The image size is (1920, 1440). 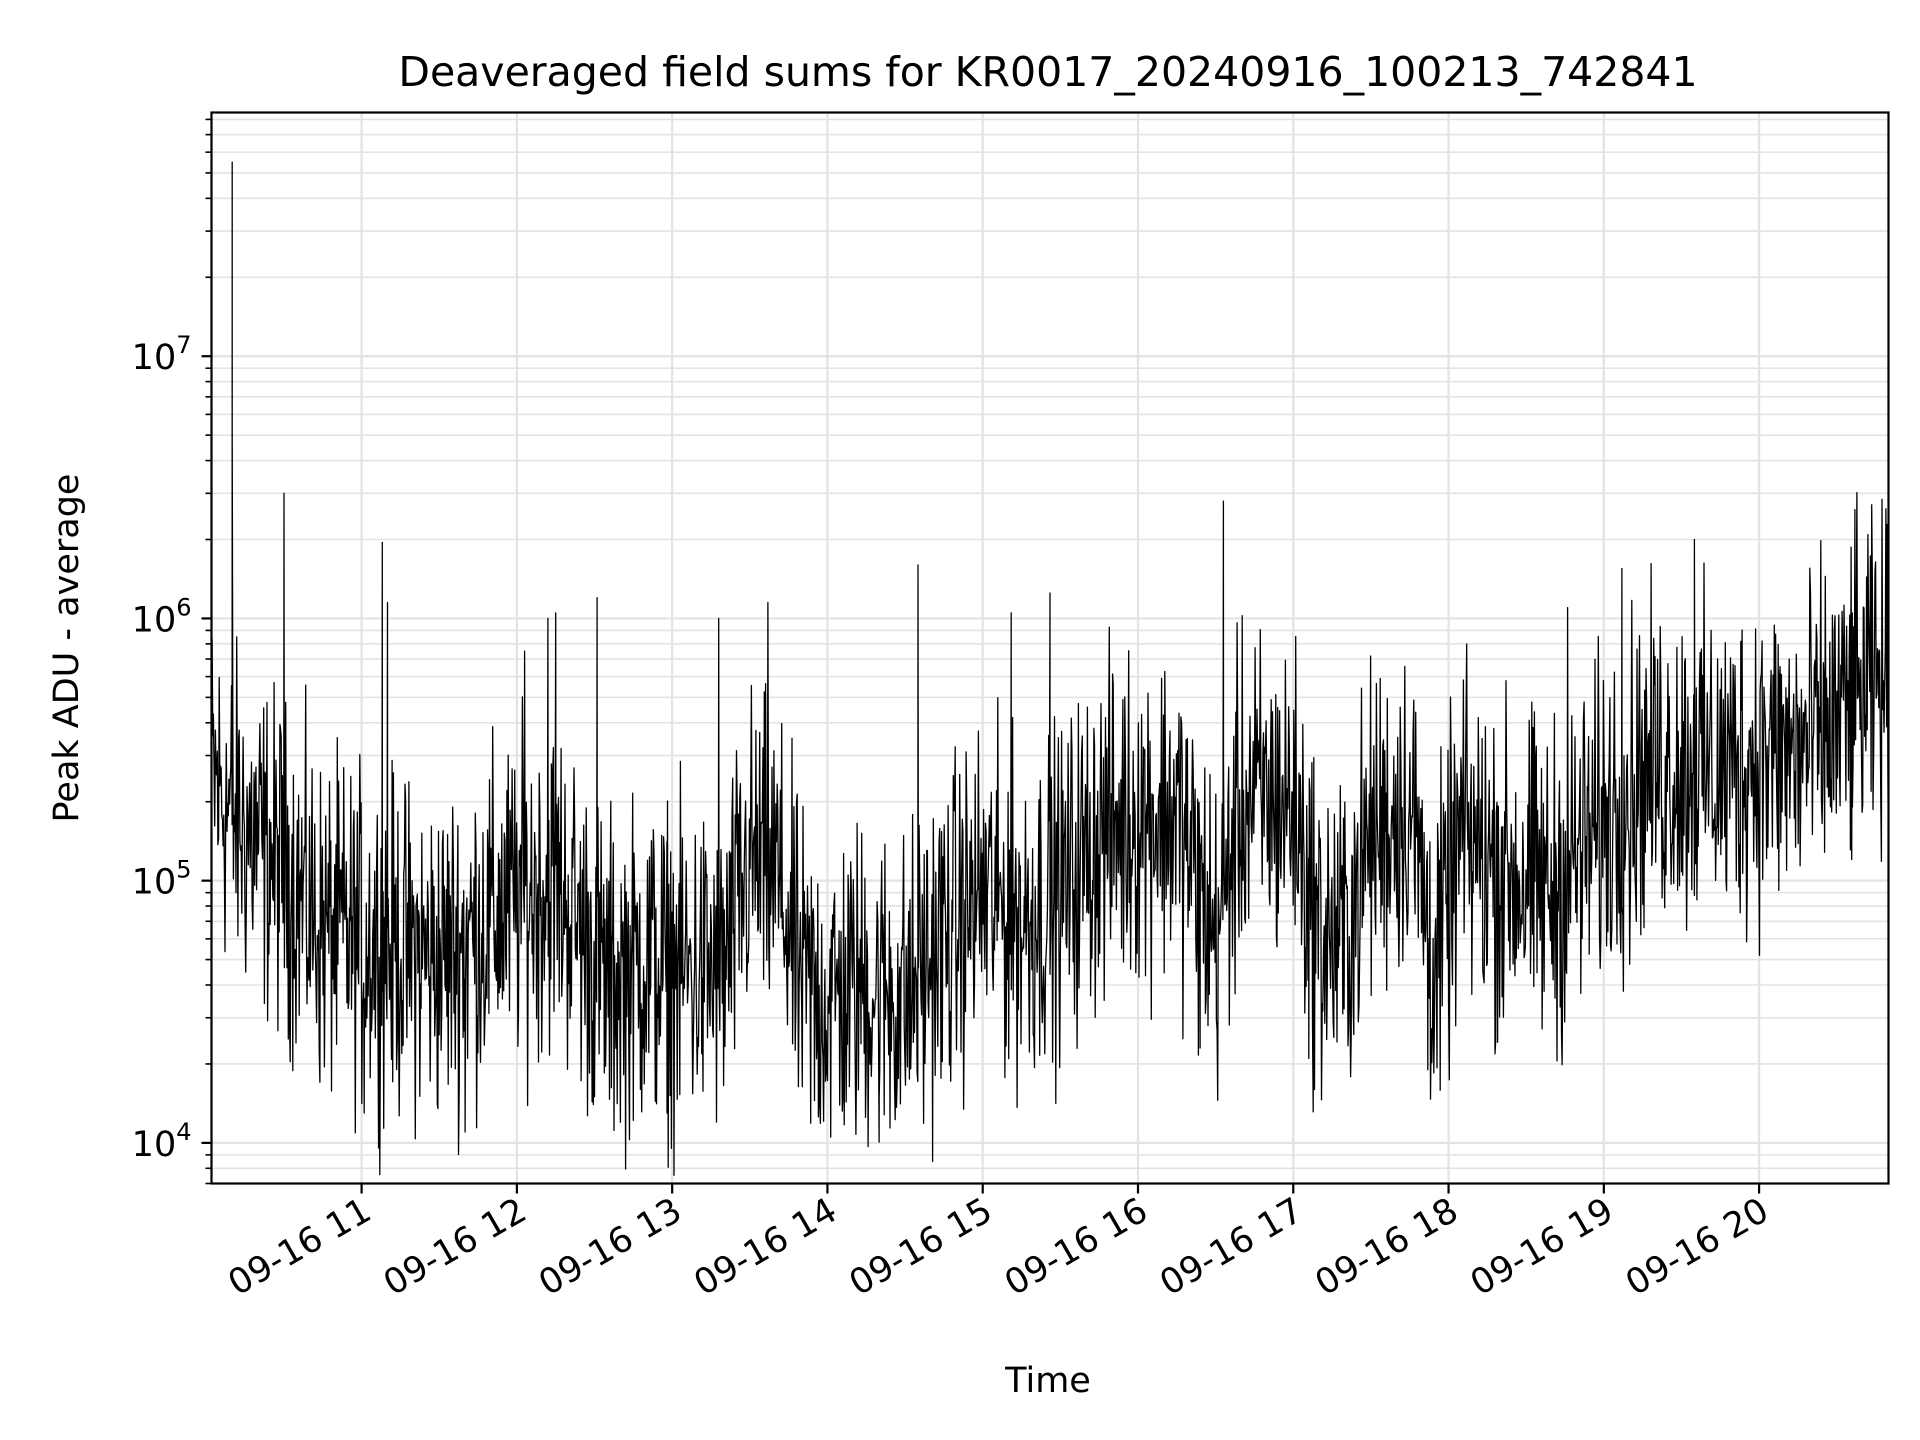 What do you see at coordinates (162, 1141) in the screenshot?
I see `y-tick-label: 10⁴` at bounding box center [162, 1141].